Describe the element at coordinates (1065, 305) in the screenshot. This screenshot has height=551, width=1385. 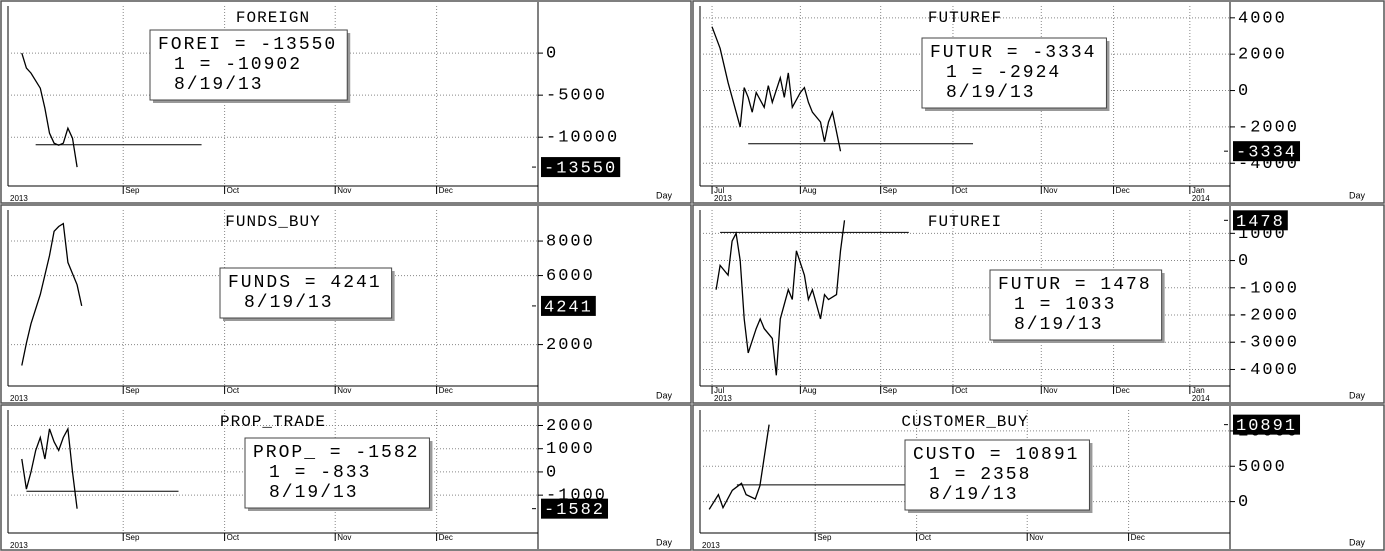
I see `annotation-text: 1 = 1033` at that location.